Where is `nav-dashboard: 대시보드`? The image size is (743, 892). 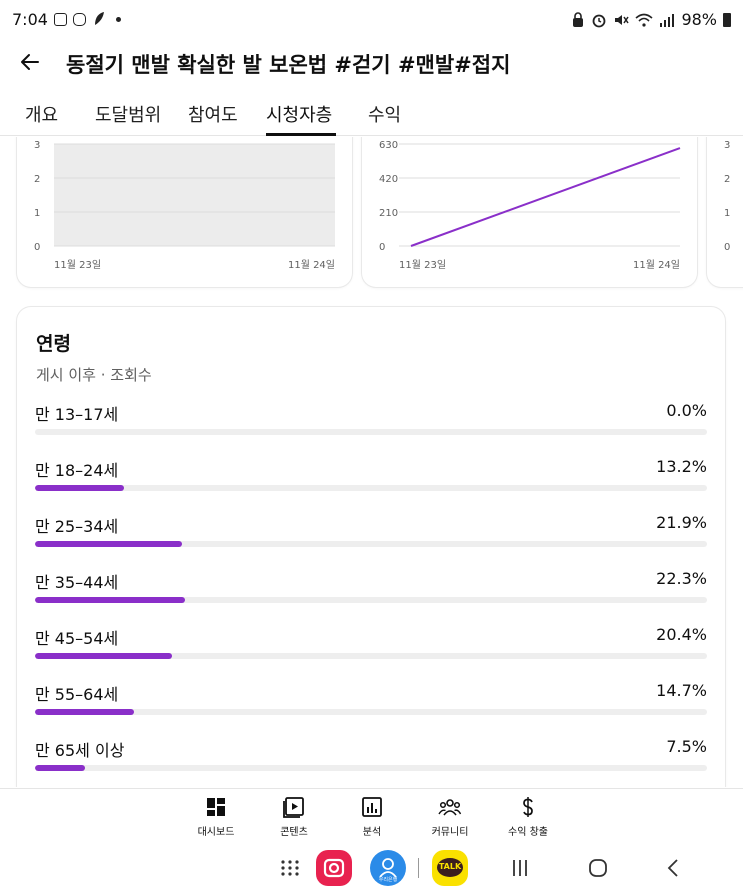 nav-dashboard: 대시보드 is located at coordinates (216, 816).